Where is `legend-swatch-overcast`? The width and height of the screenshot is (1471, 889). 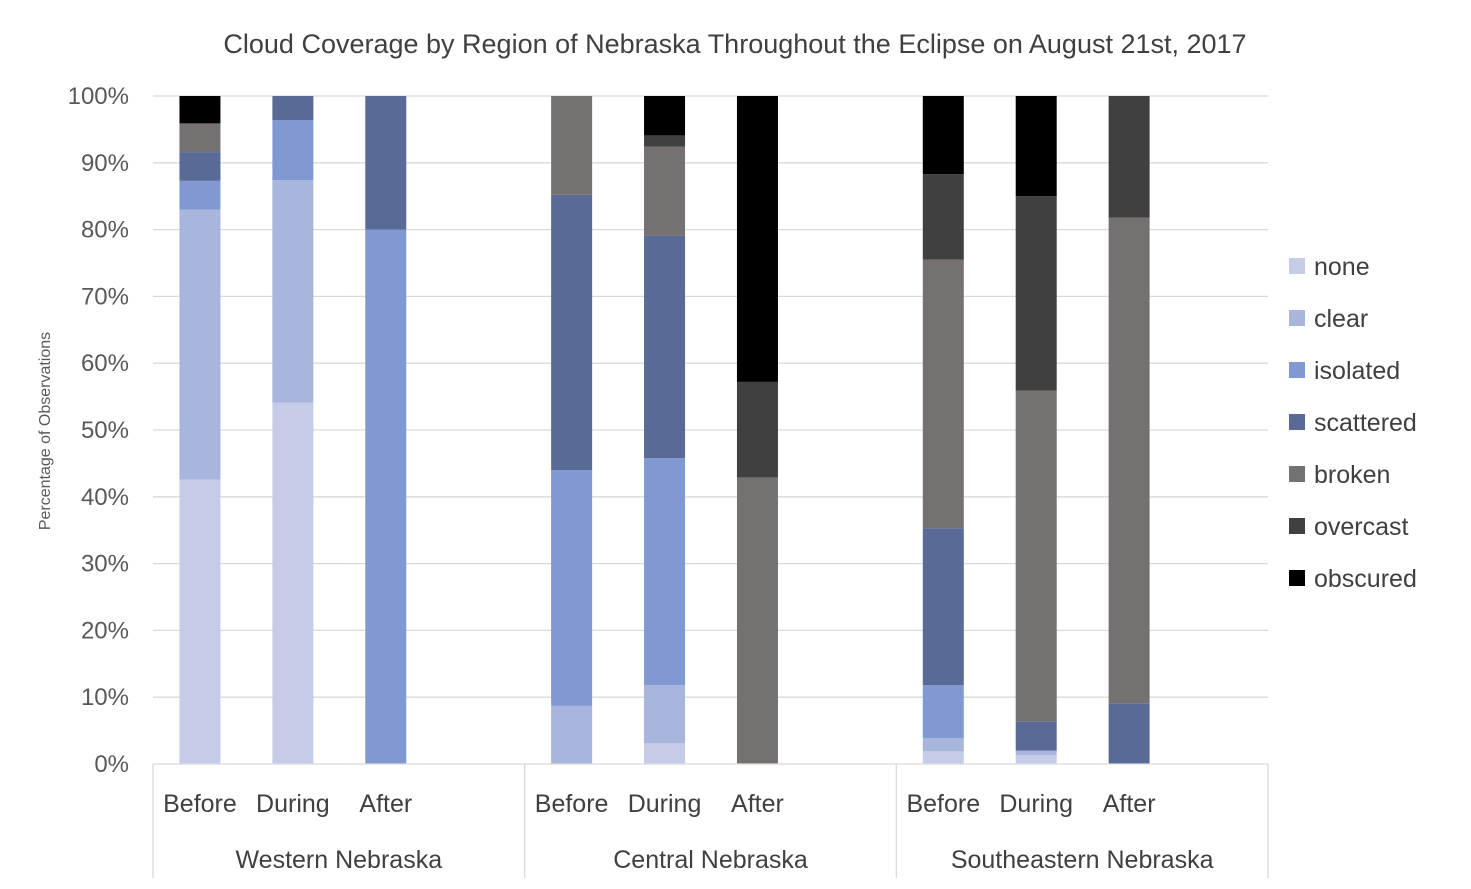
legend-swatch-overcast is located at coordinates (1297, 526).